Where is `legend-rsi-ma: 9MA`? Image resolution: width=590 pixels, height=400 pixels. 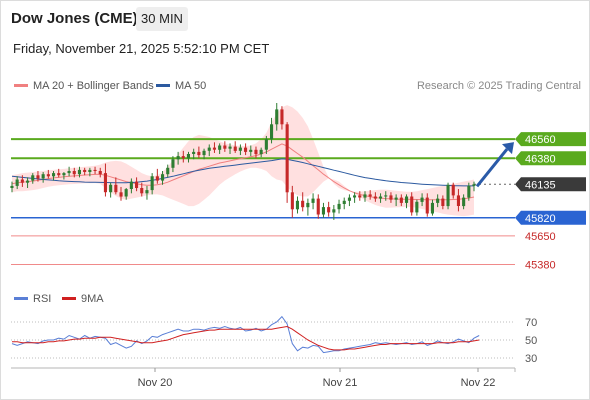 legend-rsi-ma: 9MA is located at coordinates (83, 299).